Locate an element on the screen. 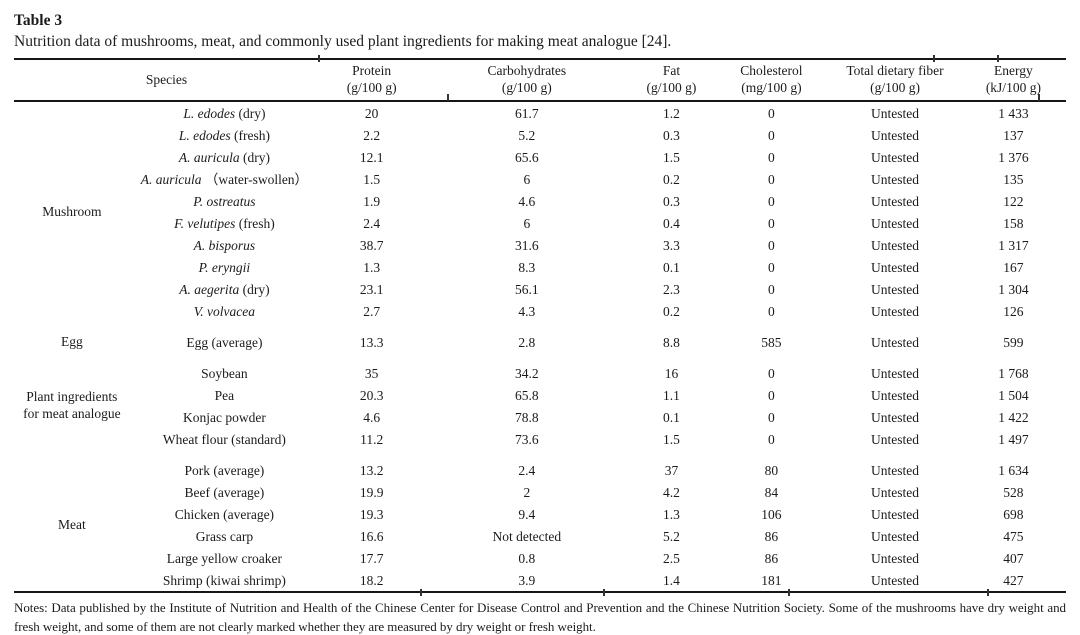  value-cell: 427 is located at coordinates (1013, 580).